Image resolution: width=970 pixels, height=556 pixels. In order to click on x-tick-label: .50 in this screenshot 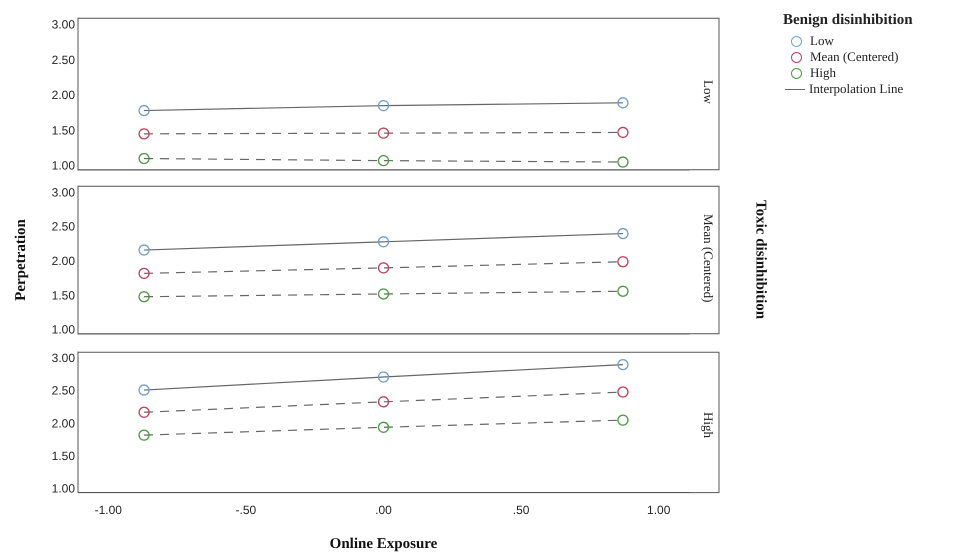, I will do `click(521, 510)`.